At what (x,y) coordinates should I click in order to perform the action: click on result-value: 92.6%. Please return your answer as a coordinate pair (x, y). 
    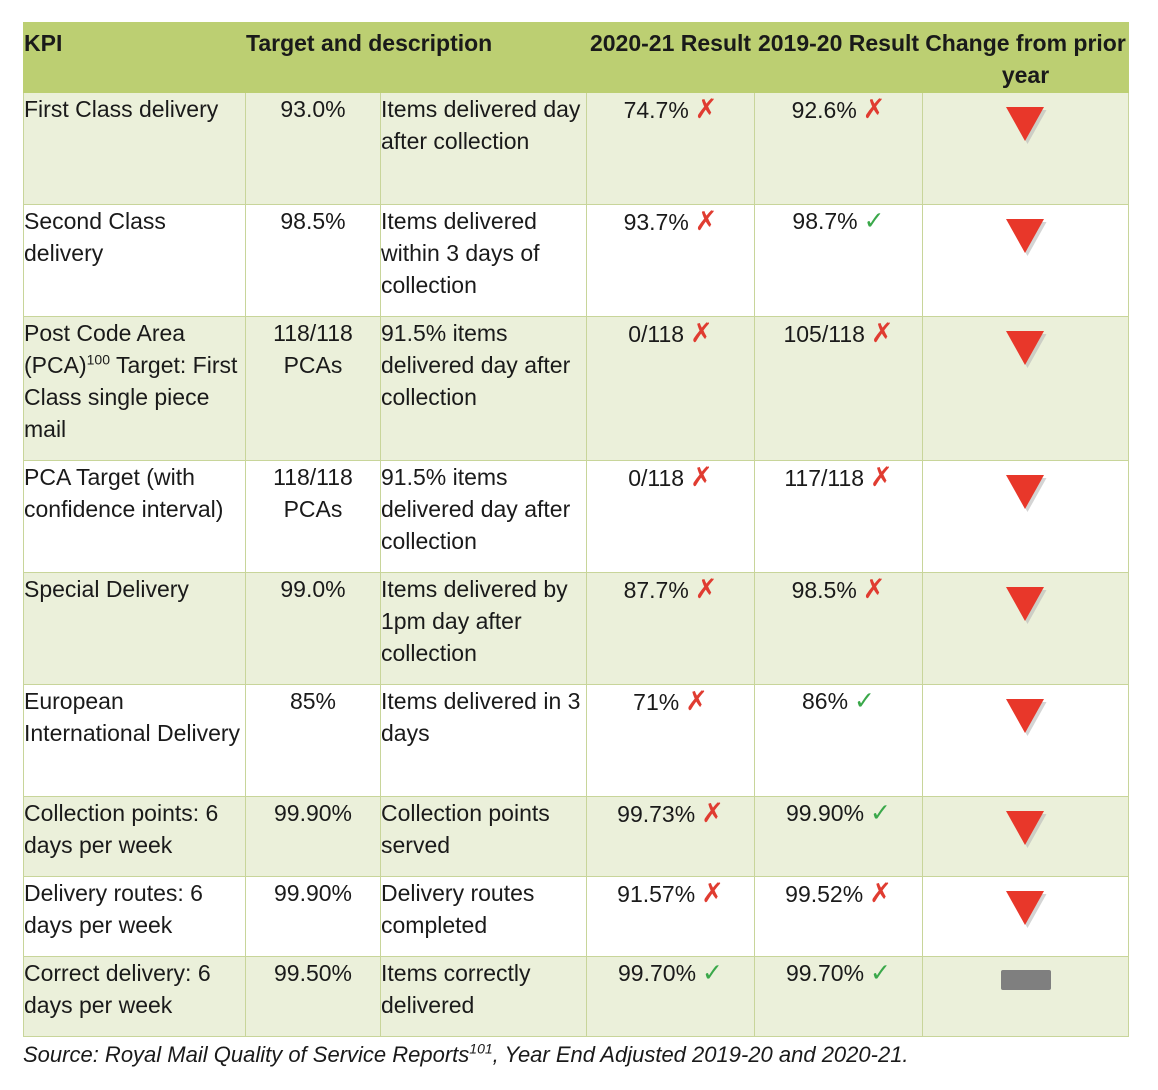
    Looking at the image, I should click on (824, 110).